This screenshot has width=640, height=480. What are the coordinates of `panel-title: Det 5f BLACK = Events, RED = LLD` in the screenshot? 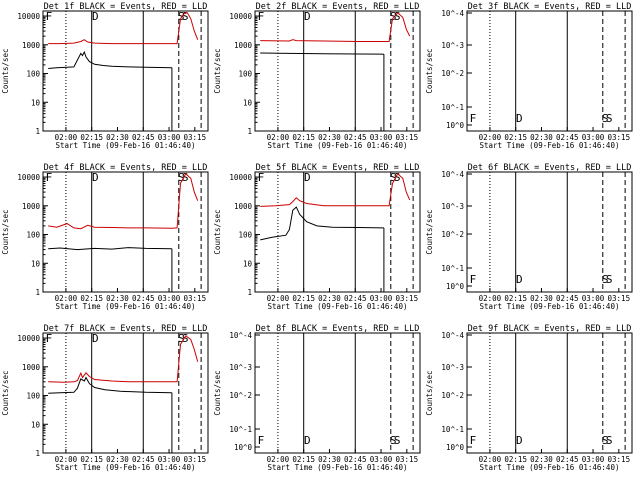 It's located at (338, 168).